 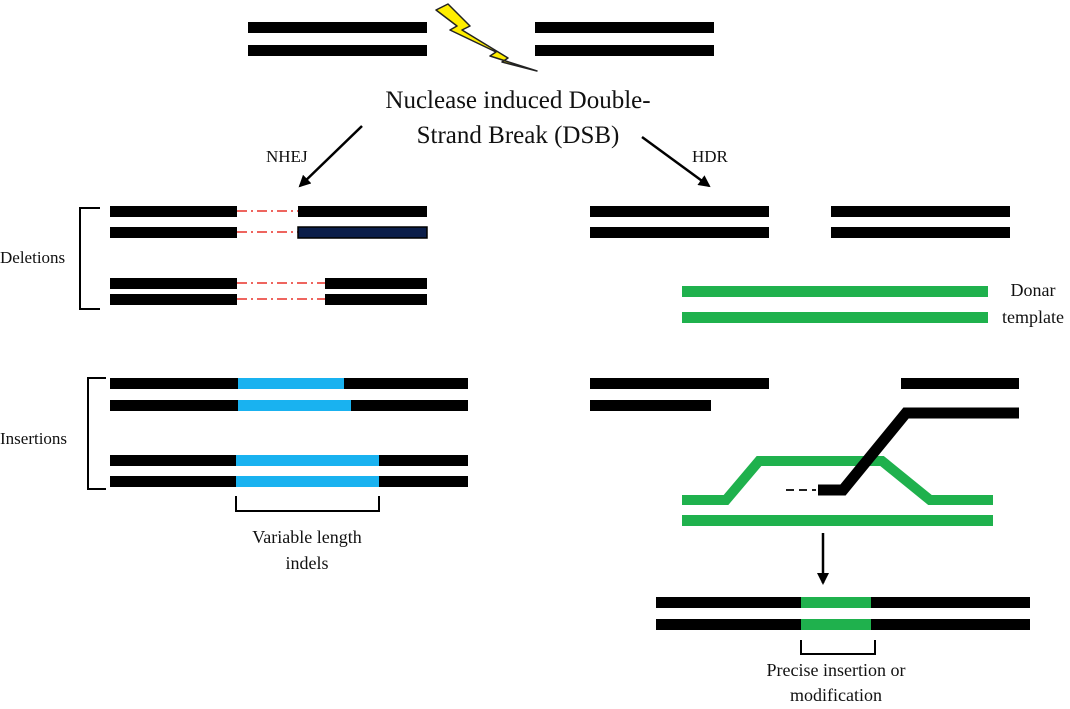 What do you see at coordinates (307, 563) in the screenshot?
I see `indel-note-line-2: indels` at bounding box center [307, 563].